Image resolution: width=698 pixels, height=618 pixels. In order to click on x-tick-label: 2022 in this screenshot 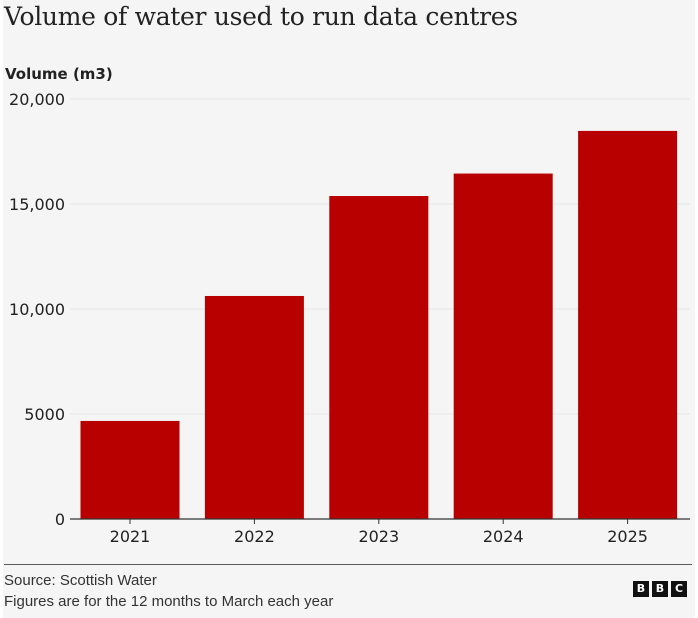, I will do `click(254, 536)`.